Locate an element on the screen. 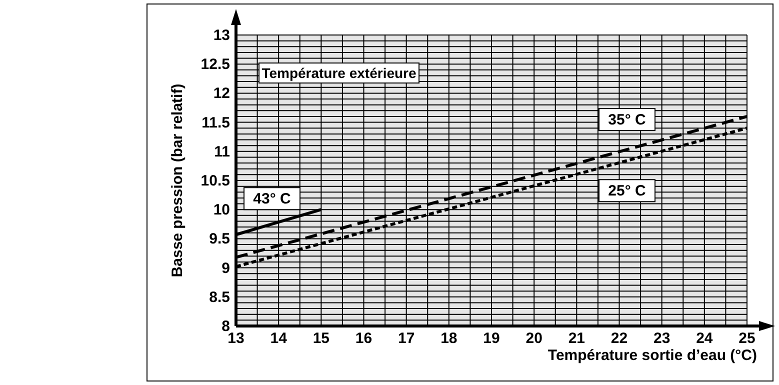 Image resolution: width=779 pixels, height=385 pixels. x-tick-label: 23 is located at coordinates (661, 338).